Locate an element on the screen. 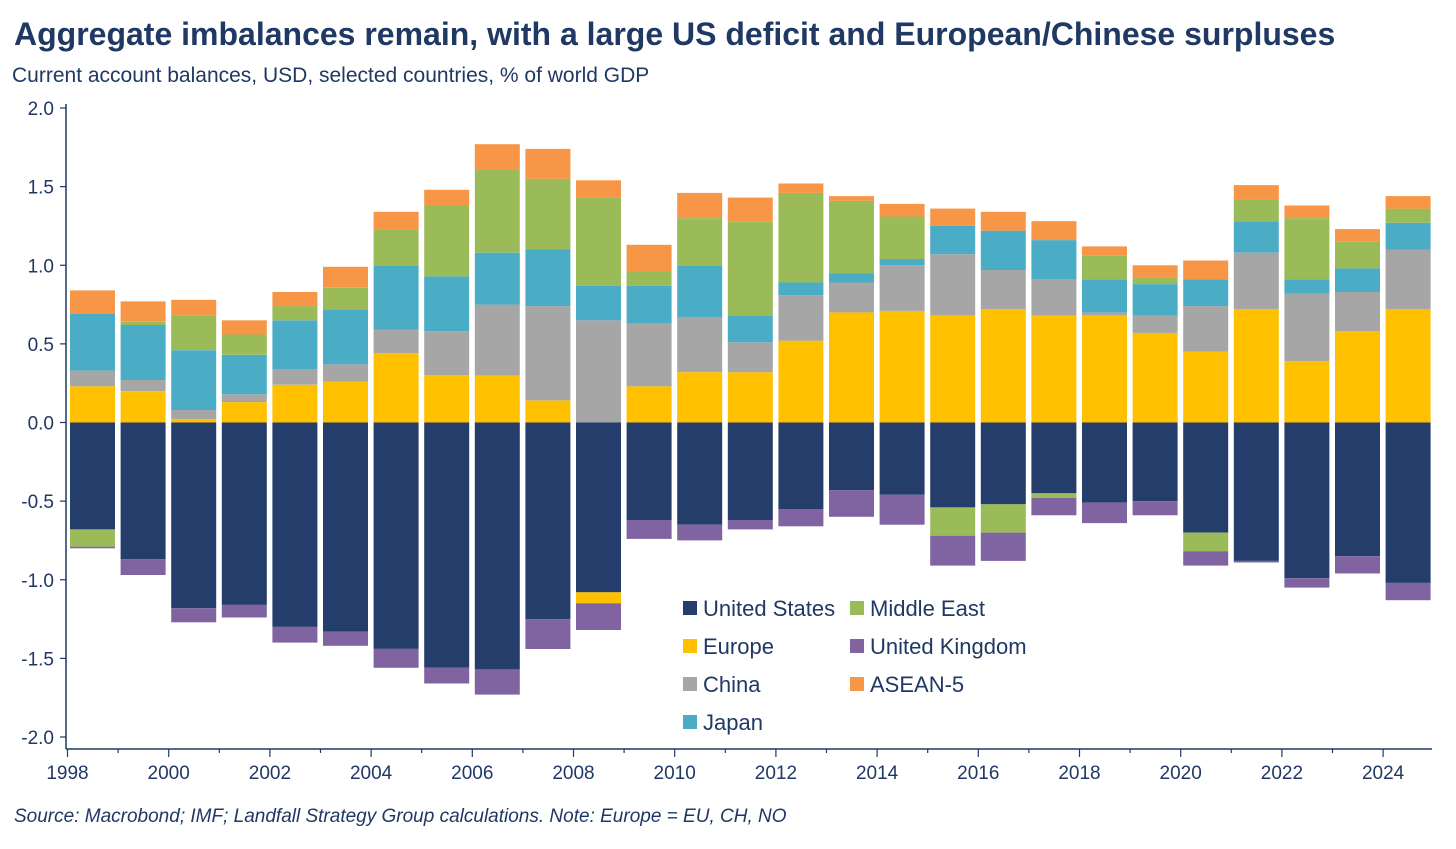 The width and height of the screenshot is (1456, 849). bar-segment-asean-5-2015 is located at coordinates (953, 217).